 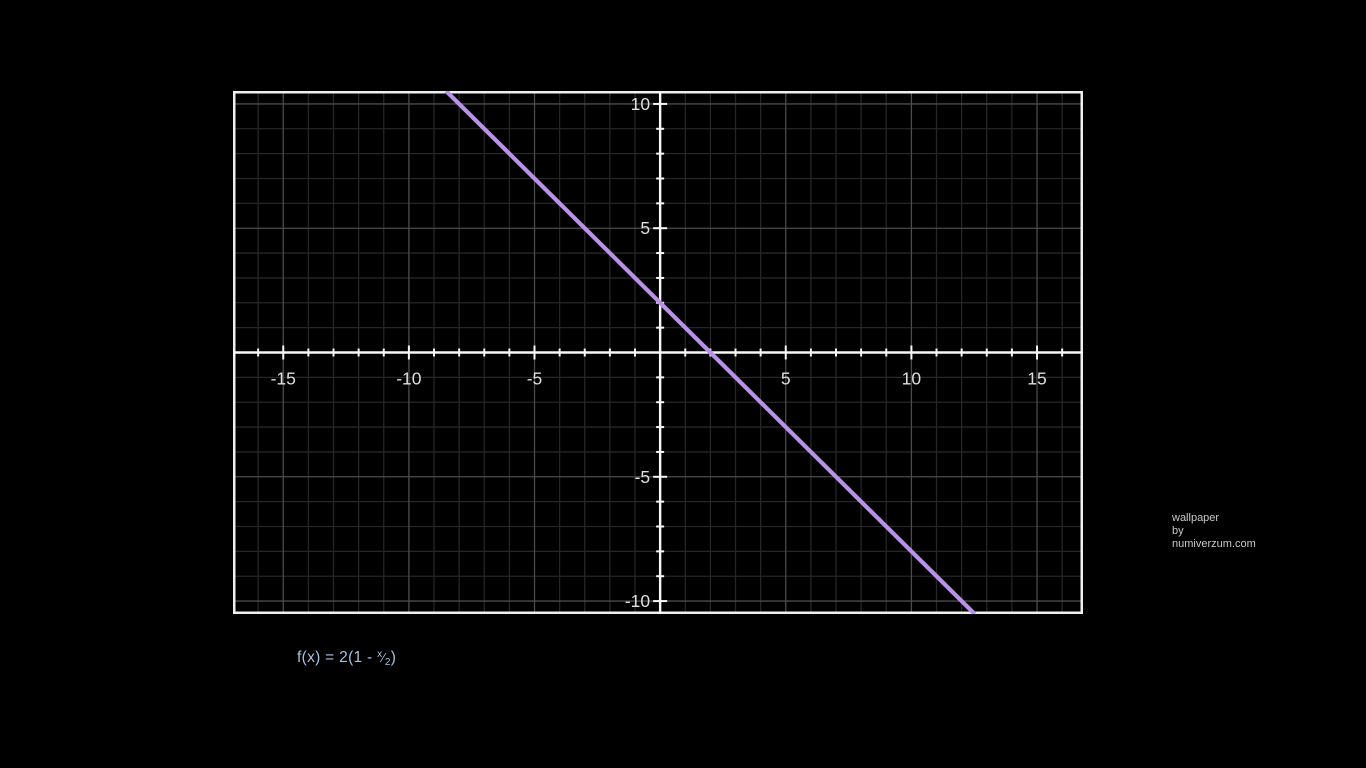 I want to click on credit-line-3: numiverzum.com, so click(x=1214, y=544).